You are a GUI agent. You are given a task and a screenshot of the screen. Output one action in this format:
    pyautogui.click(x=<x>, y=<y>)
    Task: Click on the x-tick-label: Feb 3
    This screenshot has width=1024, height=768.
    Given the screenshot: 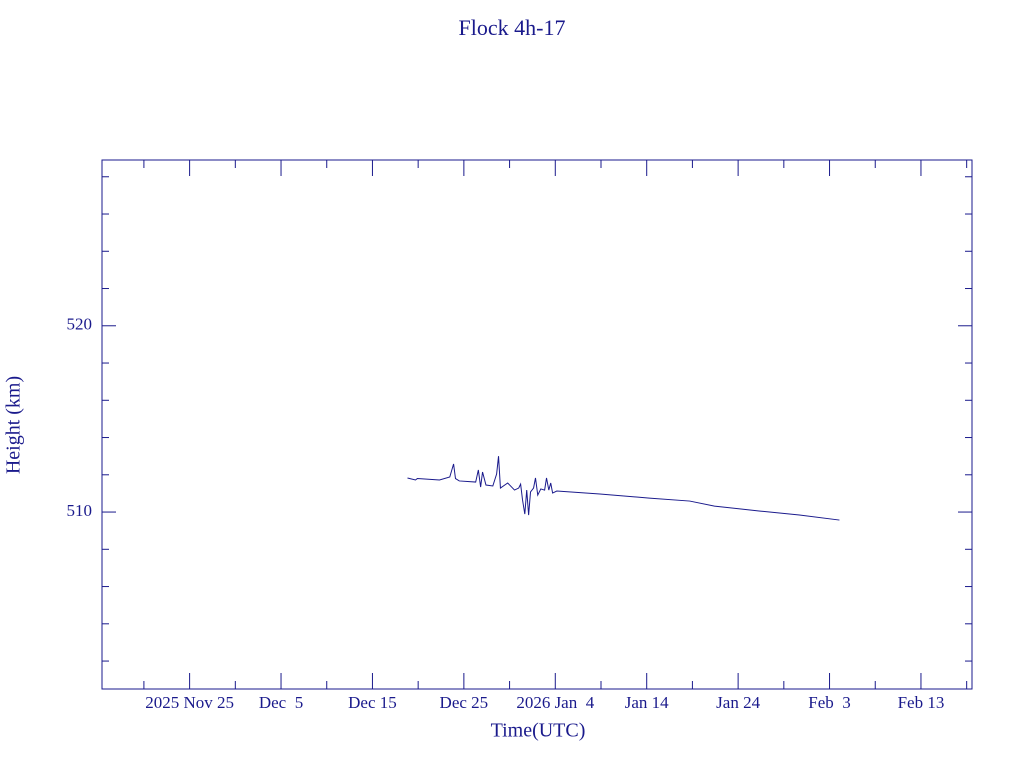 What is the action you would take?
    pyautogui.click(x=829, y=702)
    